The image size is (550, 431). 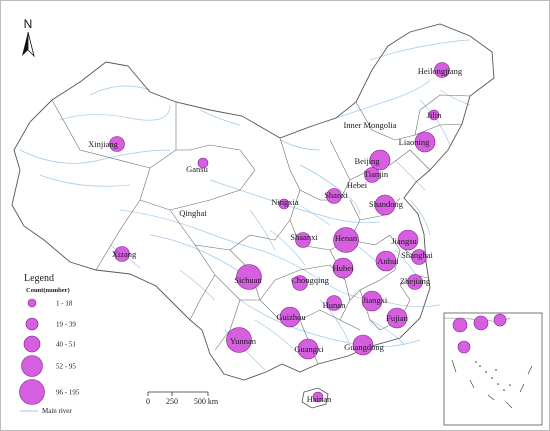 I want to click on province-bubble-xizang, so click(x=122, y=254).